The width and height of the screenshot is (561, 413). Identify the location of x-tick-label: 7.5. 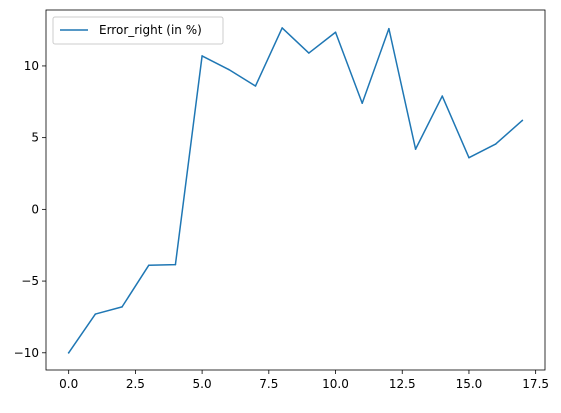
(268, 384).